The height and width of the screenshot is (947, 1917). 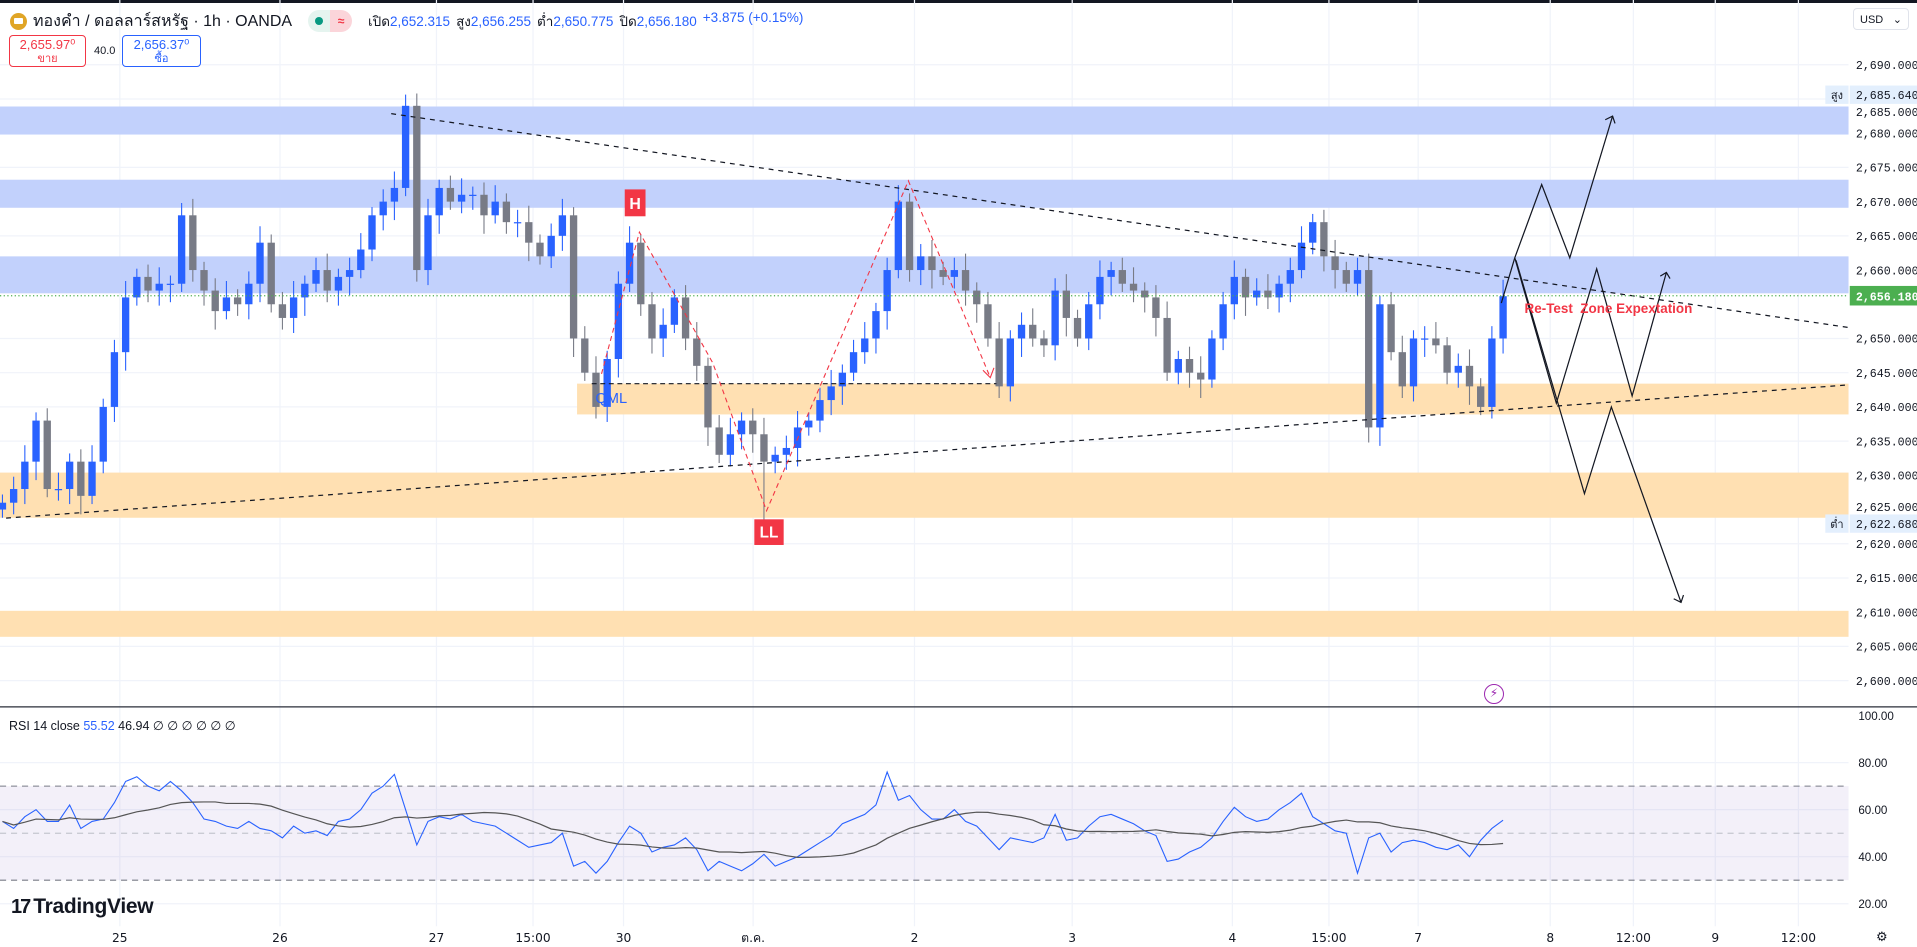 What do you see at coordinates (964, 938) in the screenshot?
I see `time-axis: 25 26 27 15:00 30 ต.ค. 2 3 4 15:00 7 8 12:00 9 12:00` at bounding box center [964, 938].